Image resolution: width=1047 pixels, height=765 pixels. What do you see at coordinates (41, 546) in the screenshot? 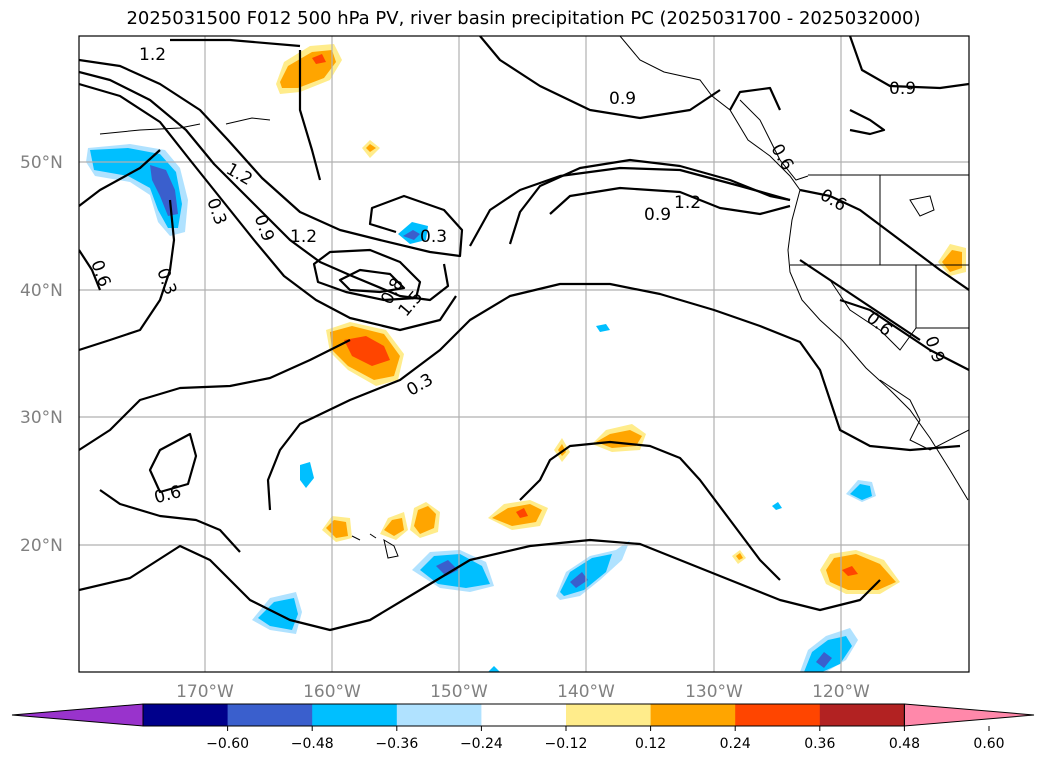
I see `lat-label: 20°N` at bounding box center [41, 546].